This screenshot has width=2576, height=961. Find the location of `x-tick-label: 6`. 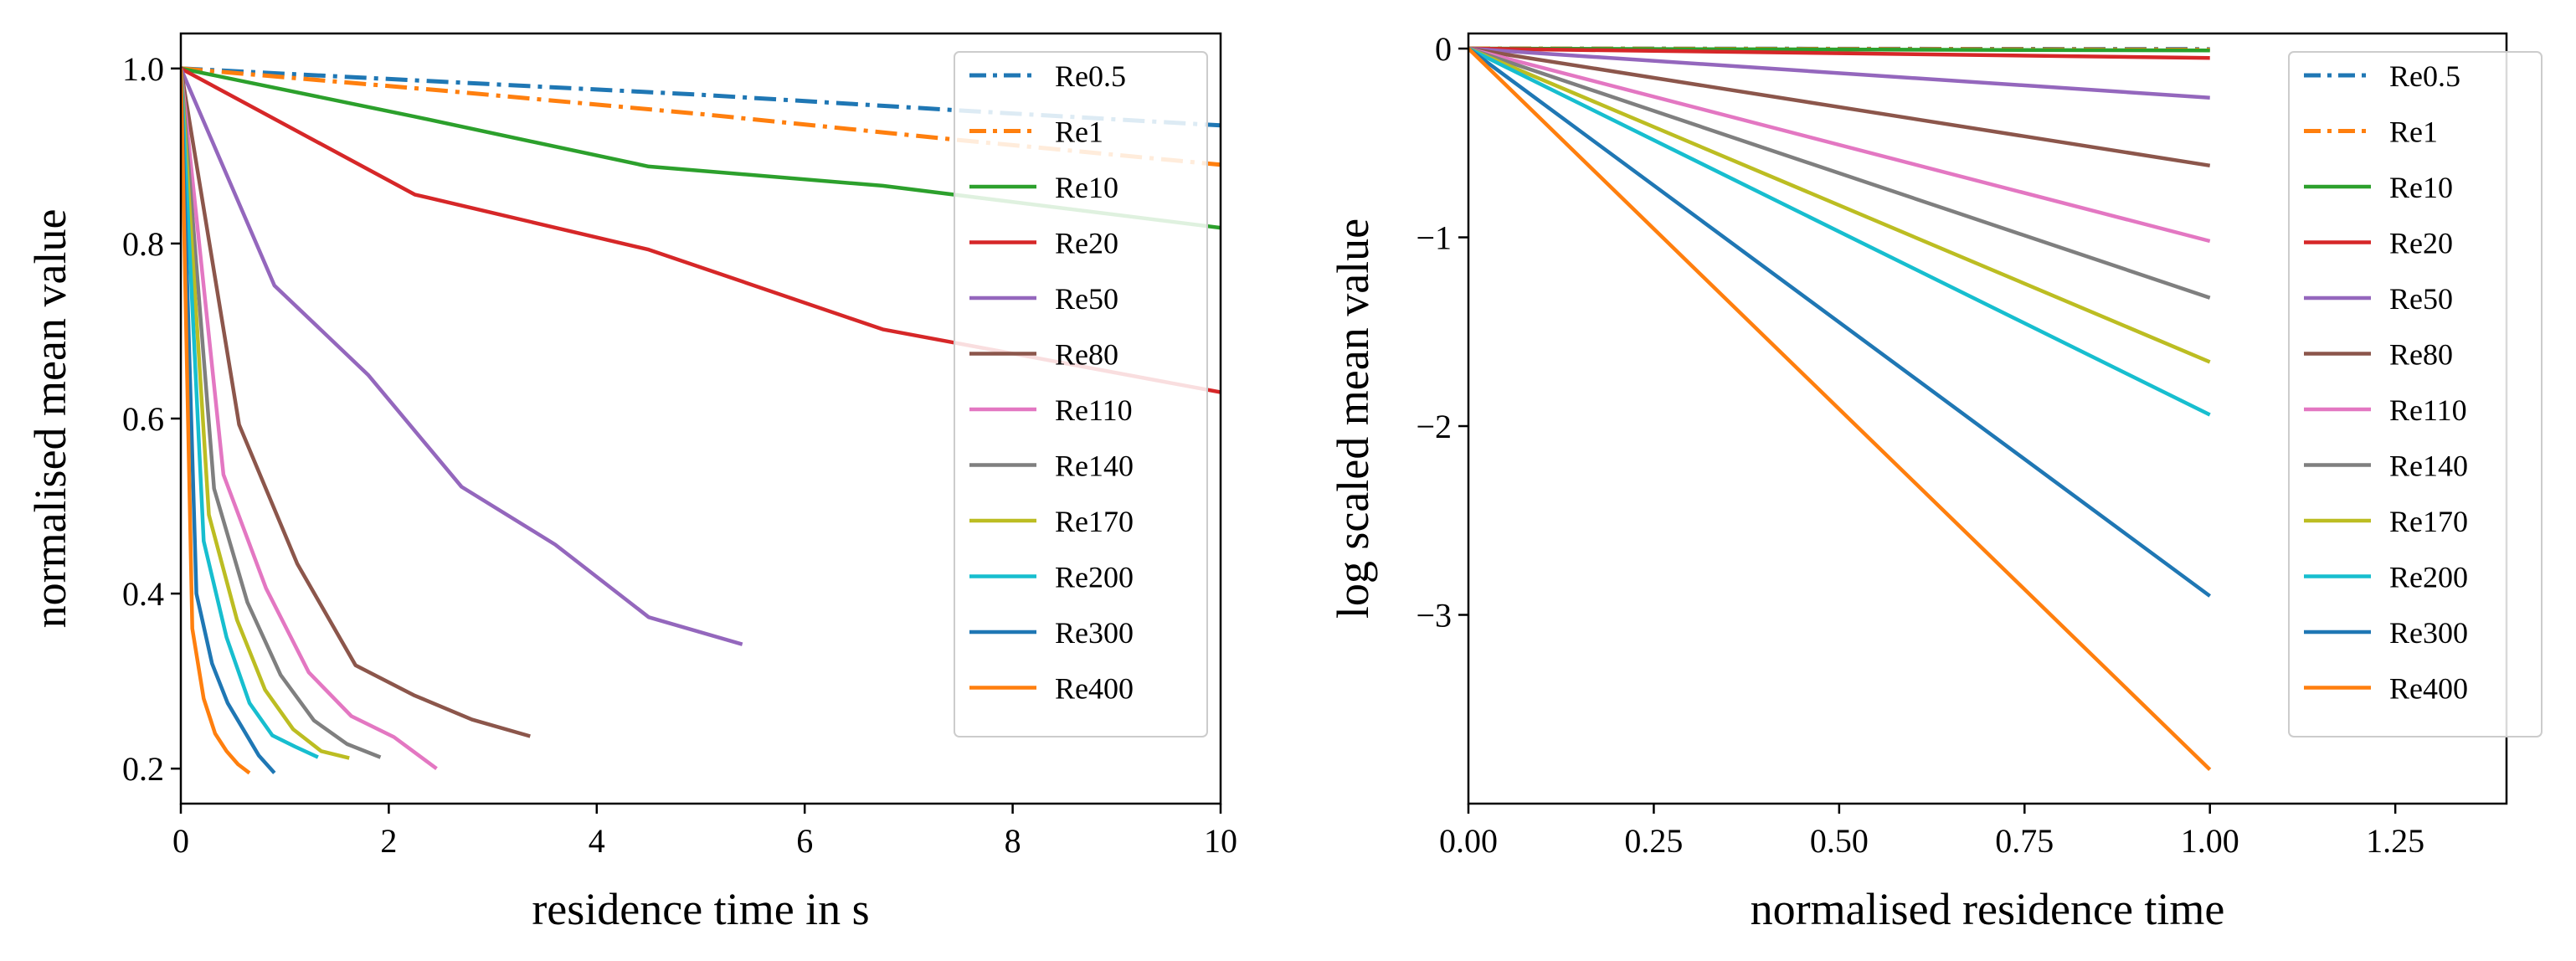

x-tick-label: 6 is located at coordinates (805, 841).